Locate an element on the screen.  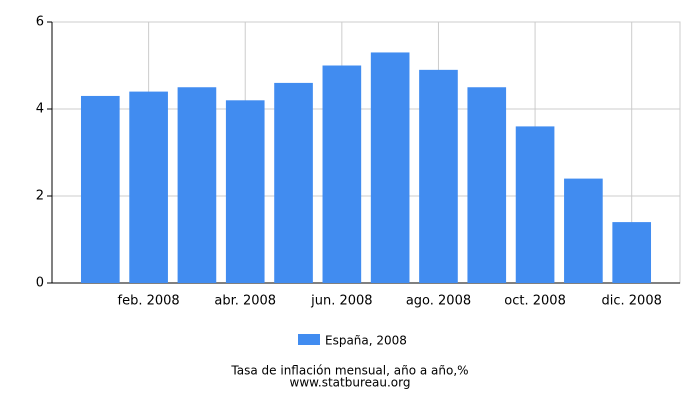
x-tick-label: jun. 2008 is located at coordinates (341, 301).